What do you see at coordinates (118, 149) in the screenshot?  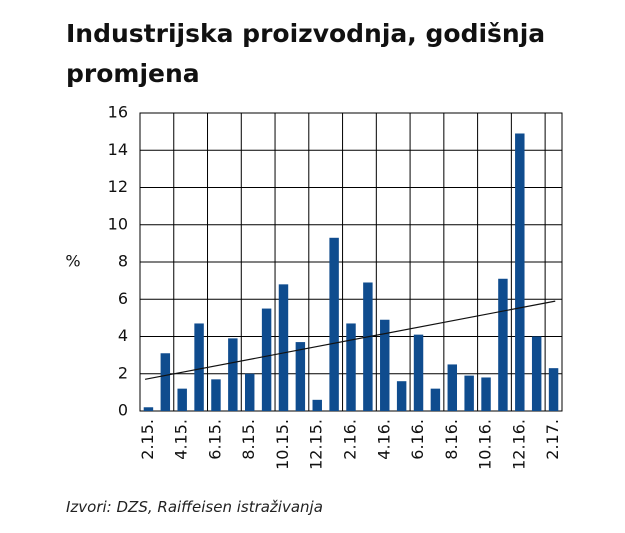 I see `y-tick-label: 14` at bounding box center [118, 149].